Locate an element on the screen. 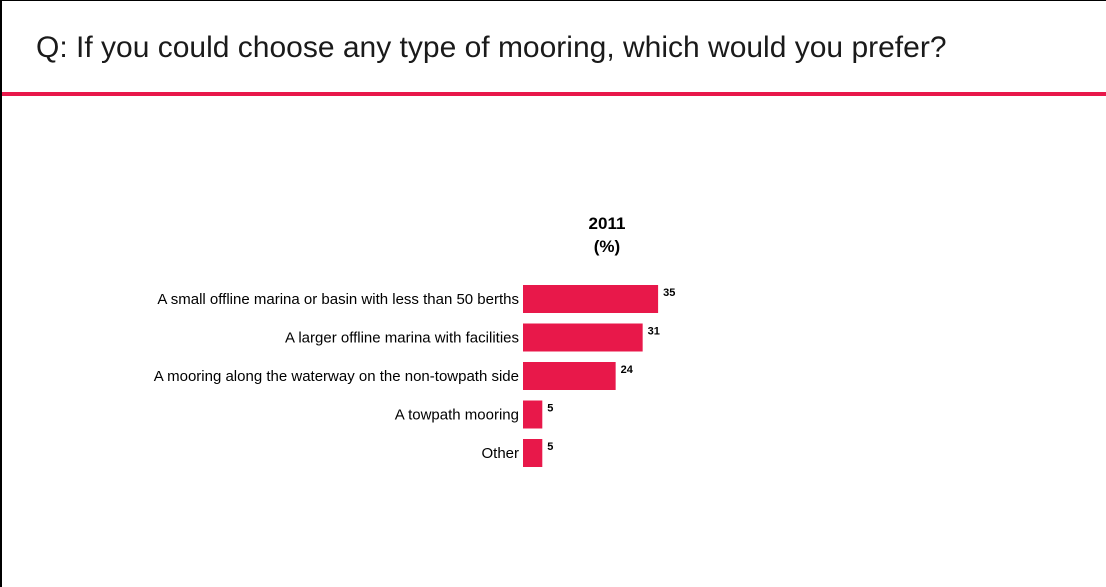  series-header: 2011 is located at coordinates (607, 223).